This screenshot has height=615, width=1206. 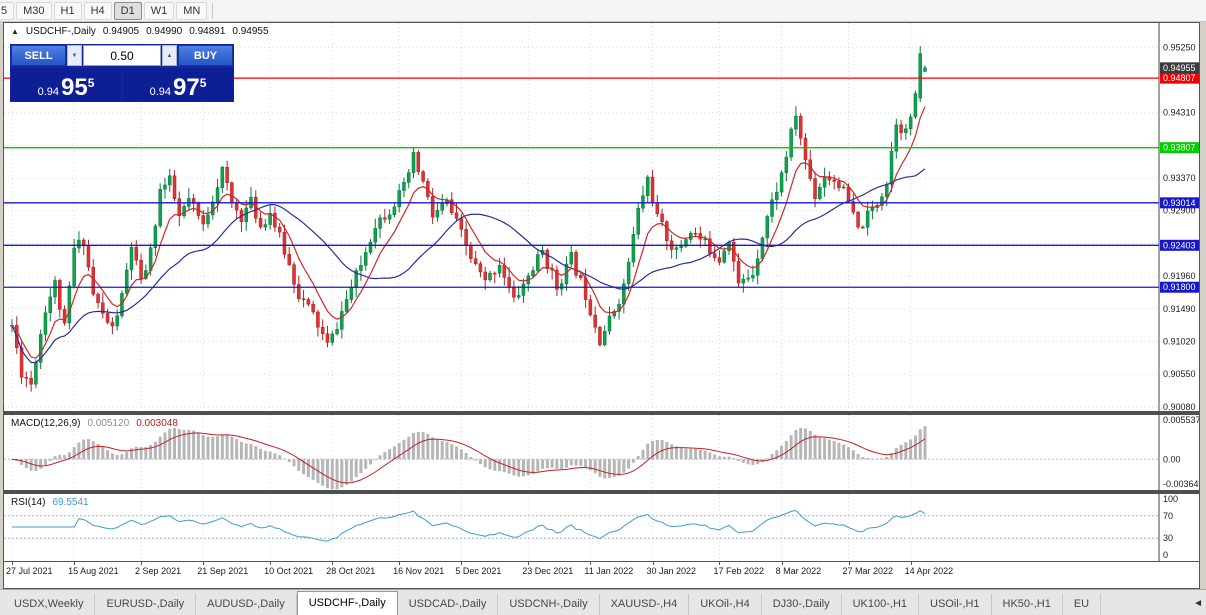 I want to click on timeframe-button-M30: M30, so click(x=34, y=10).